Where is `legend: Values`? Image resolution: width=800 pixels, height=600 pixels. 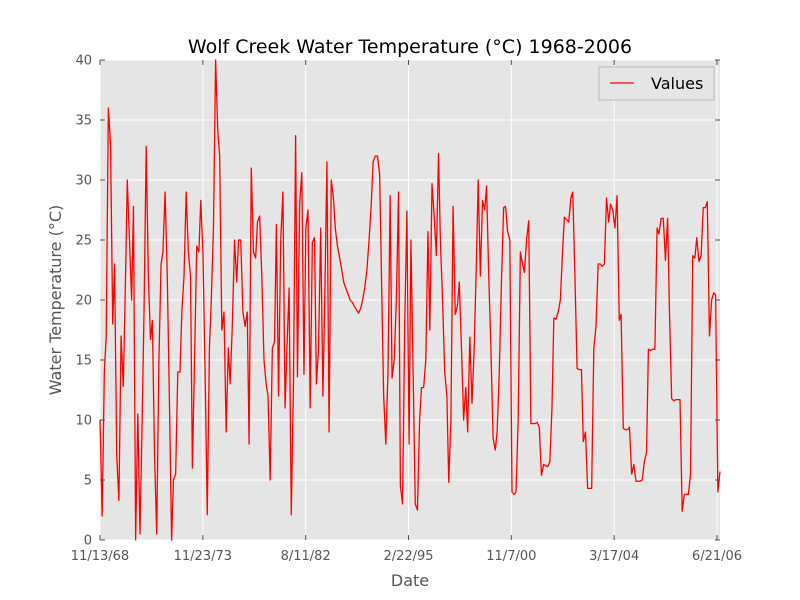
legend: Values is located at coordinates (656, 83).